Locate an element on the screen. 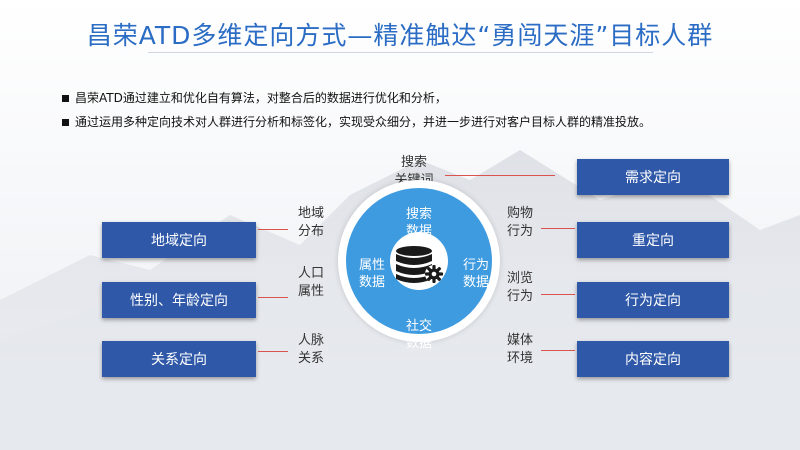  label-line: 购物 is located at coordinates (519, 213).